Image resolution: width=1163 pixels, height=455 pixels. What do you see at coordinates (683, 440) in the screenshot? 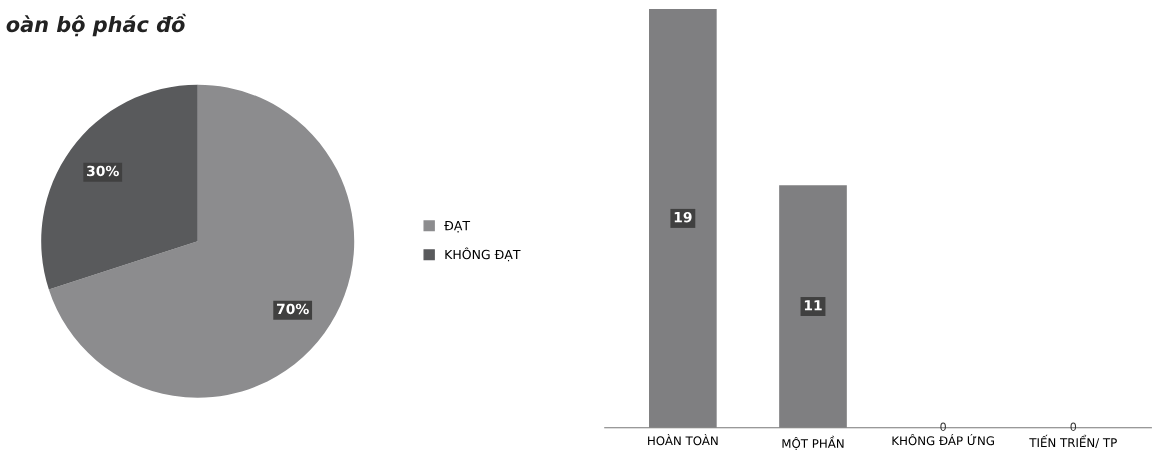
I see `x-tick-label: HOÀN TOÀN` at bounding box center [683, 440].